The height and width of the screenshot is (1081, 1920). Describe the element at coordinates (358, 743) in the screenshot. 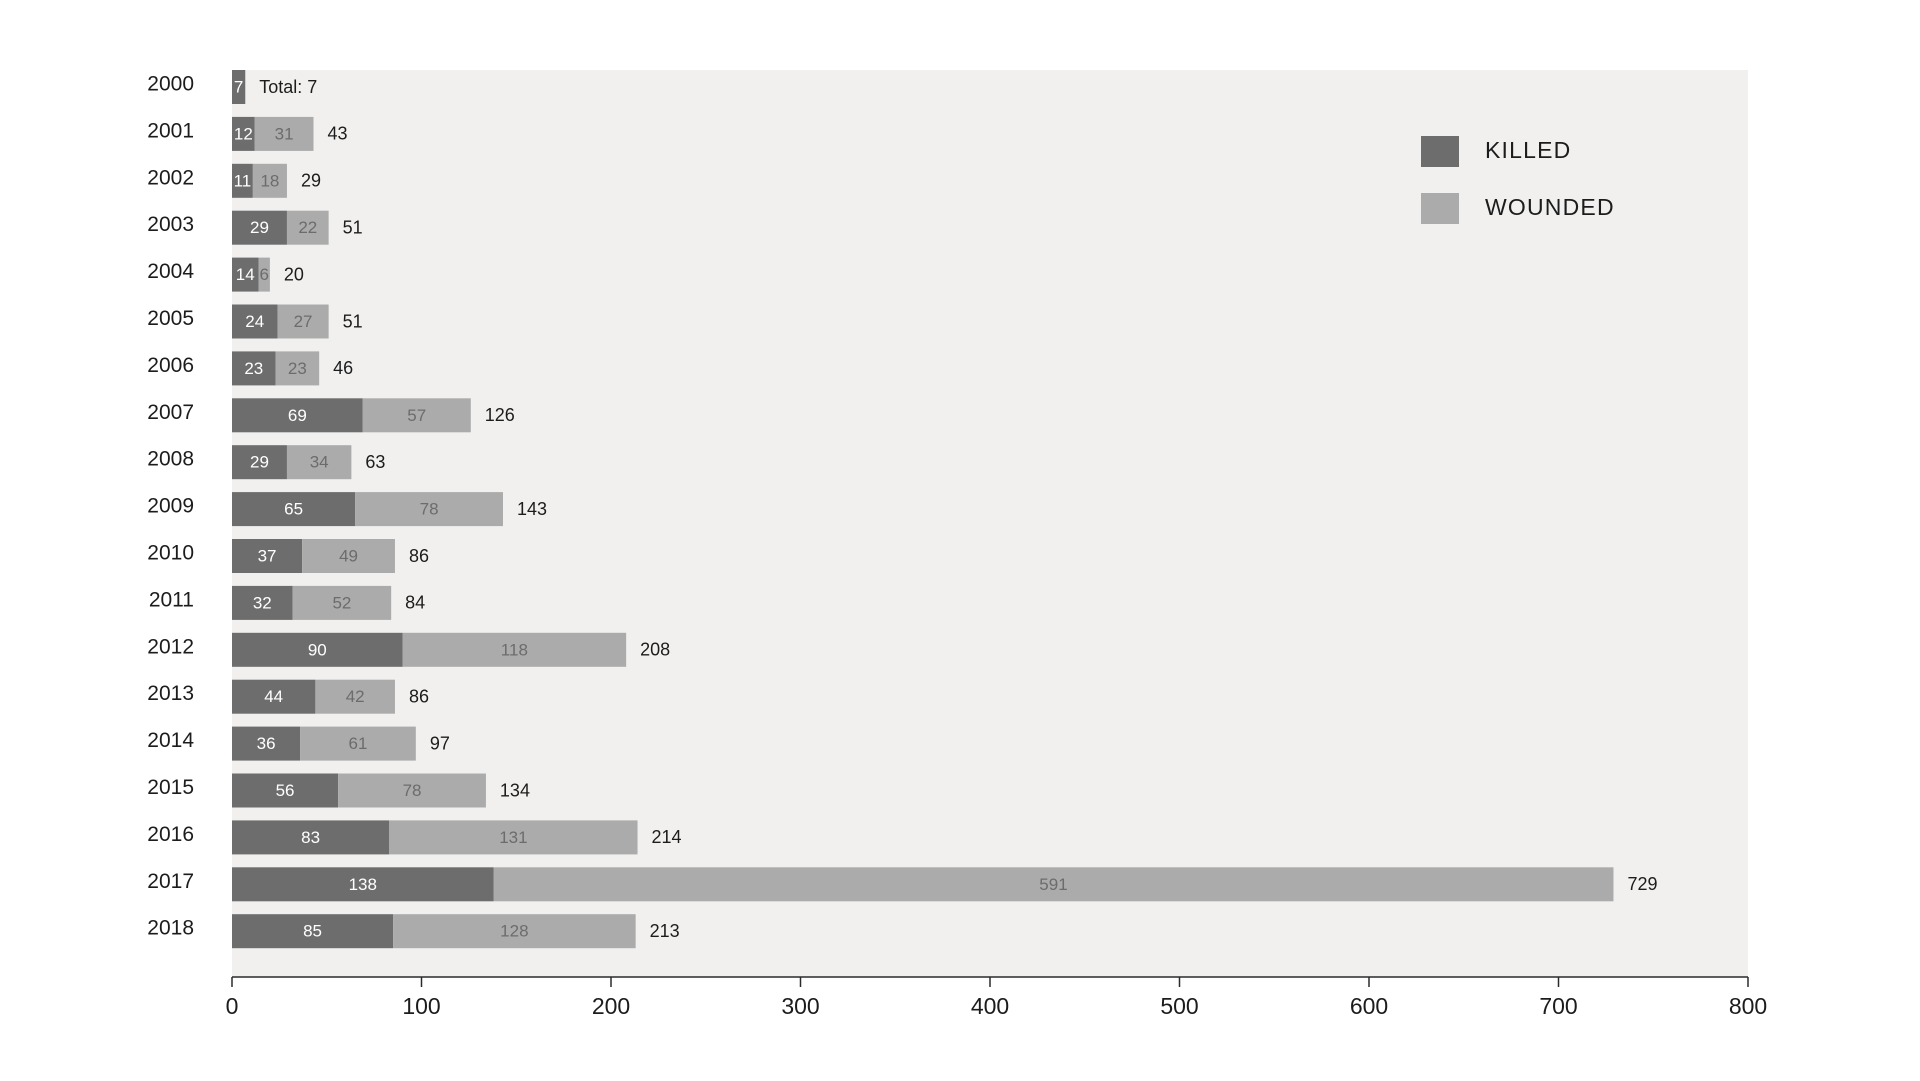

I see `bar-wounded-label: 61` at that location.